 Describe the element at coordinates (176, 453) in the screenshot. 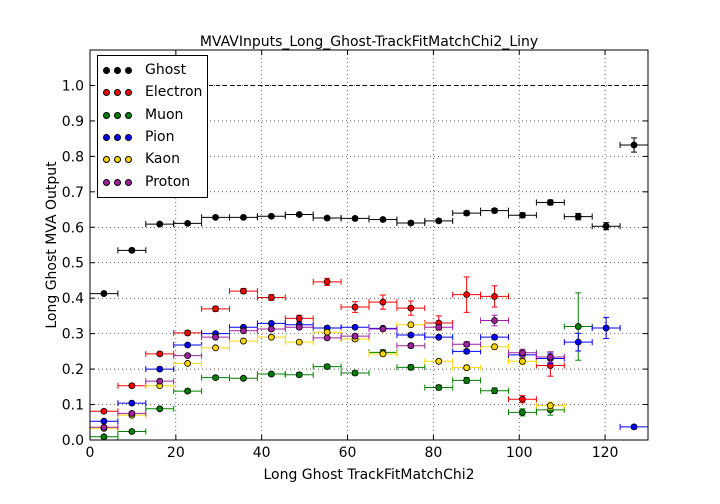

I see `x-tick-label: 20` at that location.